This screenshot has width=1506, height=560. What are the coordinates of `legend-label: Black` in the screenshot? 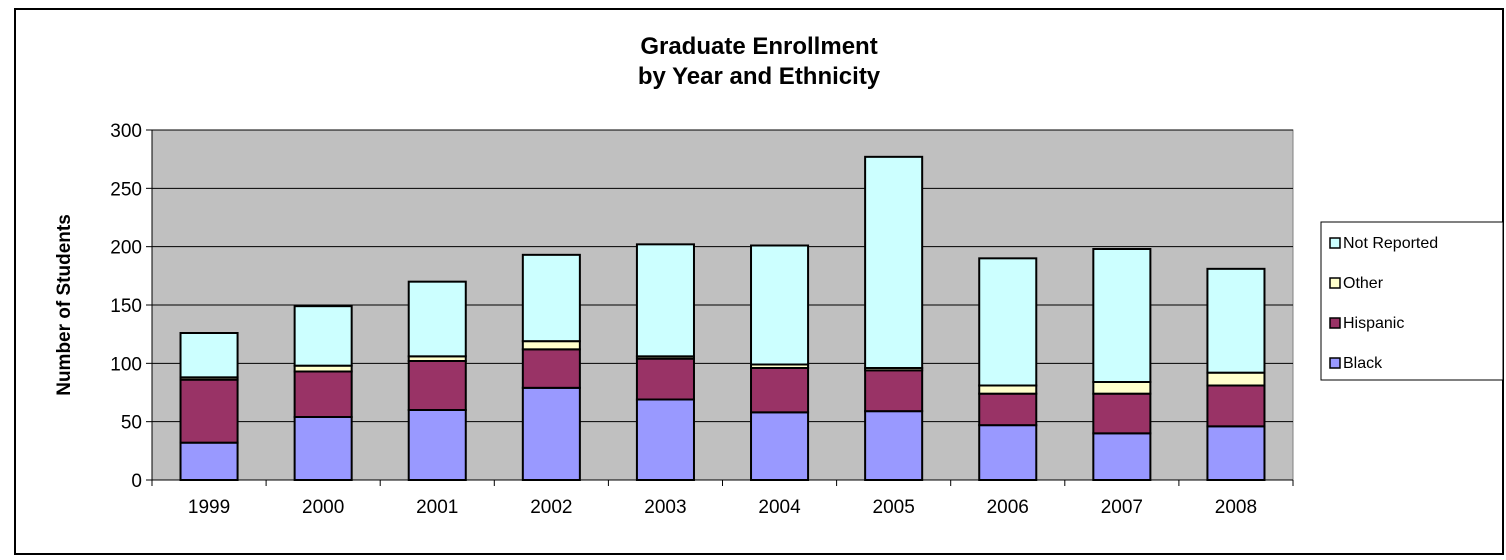 It's located at (1363, 363).